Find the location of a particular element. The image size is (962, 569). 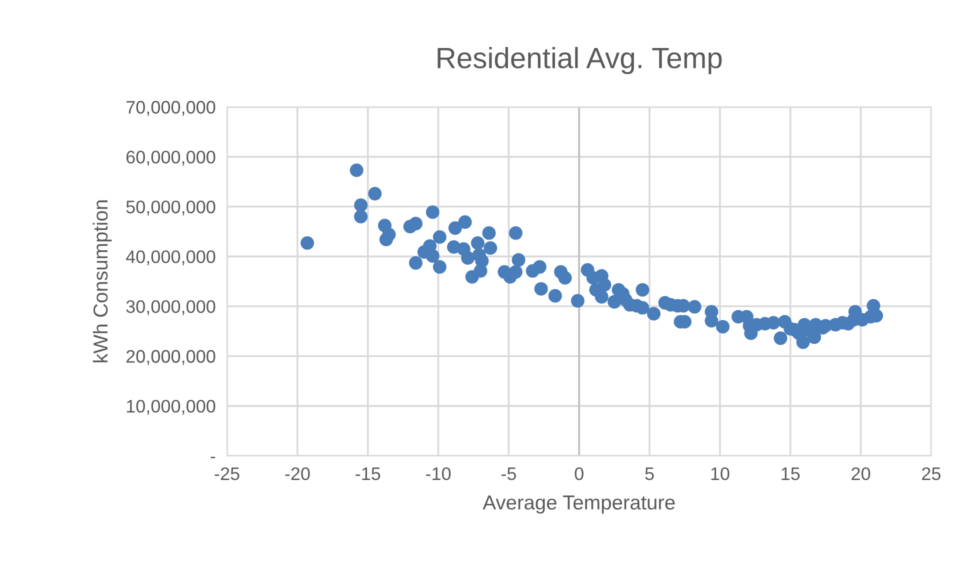

y-tick-label: 60,000,000 is located at coordinates (171, 158).